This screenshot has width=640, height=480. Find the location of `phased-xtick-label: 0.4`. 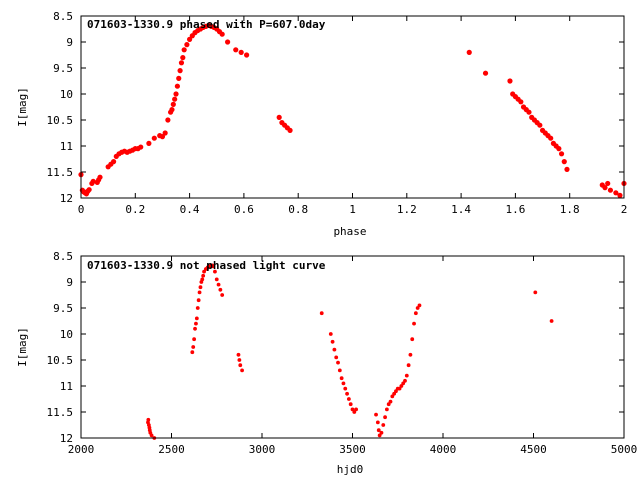

phased-xtick-label: 0.4 is located at coordinates (190, 209).